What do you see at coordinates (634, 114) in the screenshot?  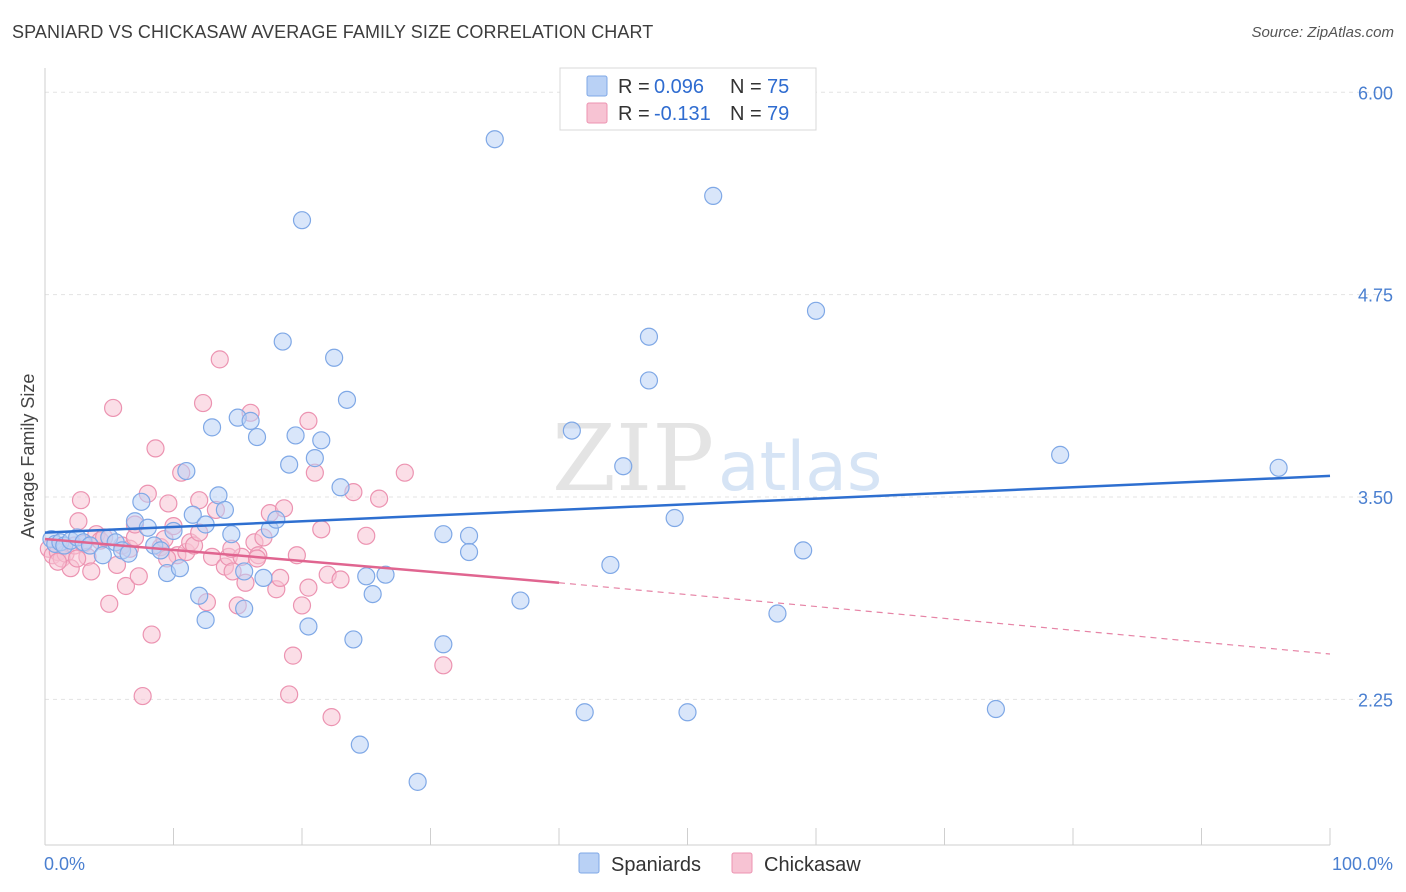 I see `stats-r-label-chickasaw: R =` at bounding box center [634, 114].